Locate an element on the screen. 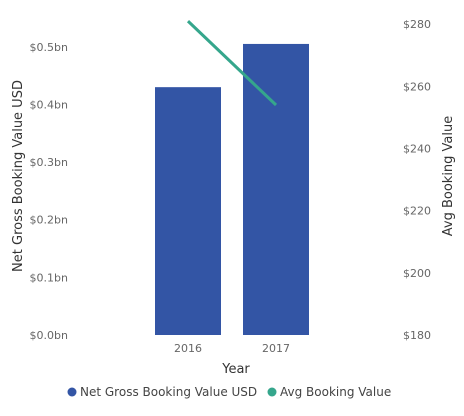 This screenshot has height=416, width=464. y-tick-label-right: $260 is located at coordinates (417, 86).